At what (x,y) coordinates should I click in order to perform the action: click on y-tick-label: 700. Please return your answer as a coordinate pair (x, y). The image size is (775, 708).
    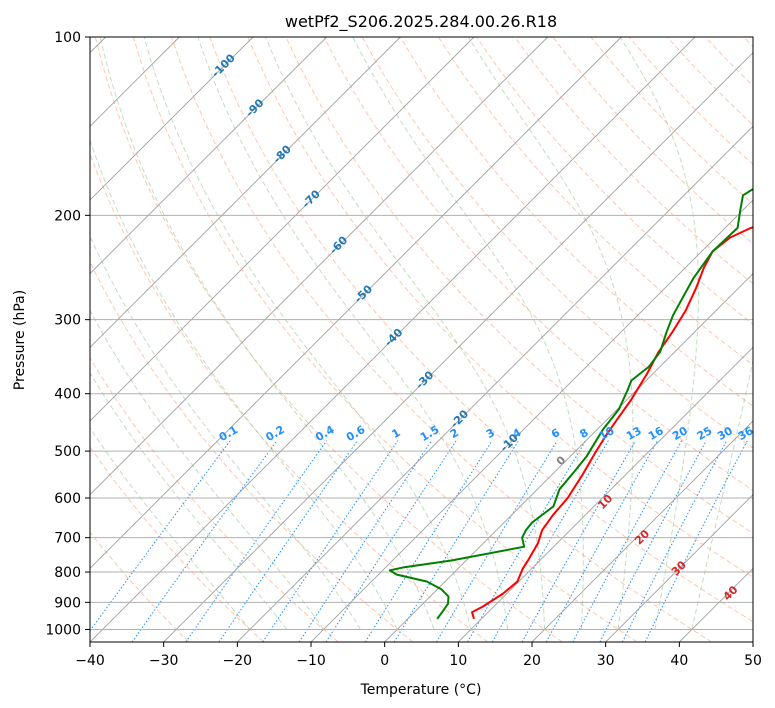
    Looking at the image, I should click on (67, 539).